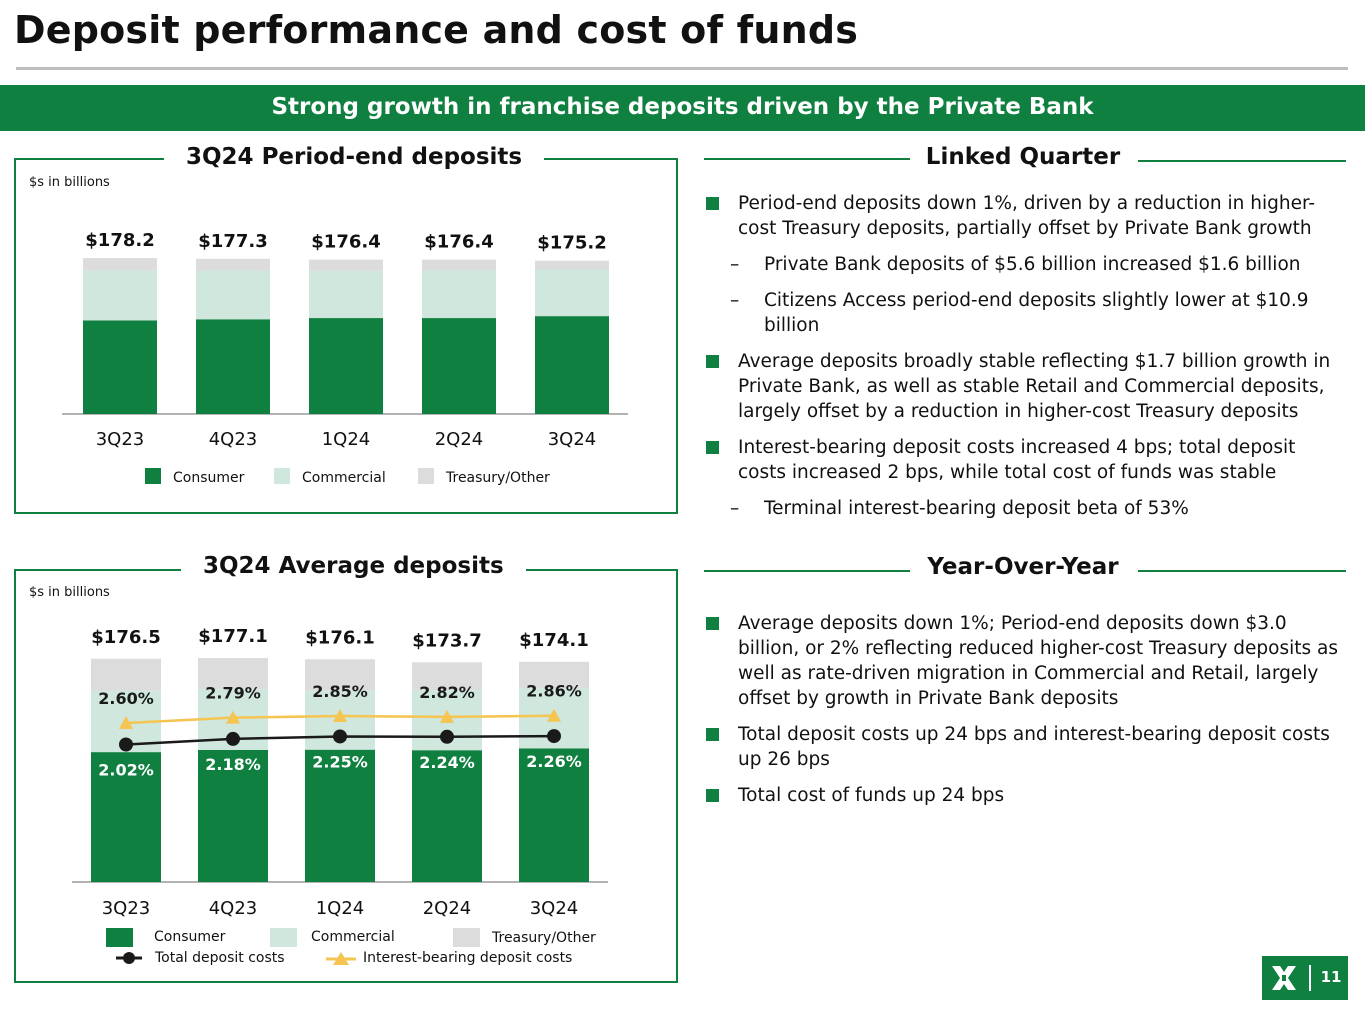 The width and height of the screenshot is (1365, 1024). I want to click on period-end-units: $s in billions, so click(69, 182).